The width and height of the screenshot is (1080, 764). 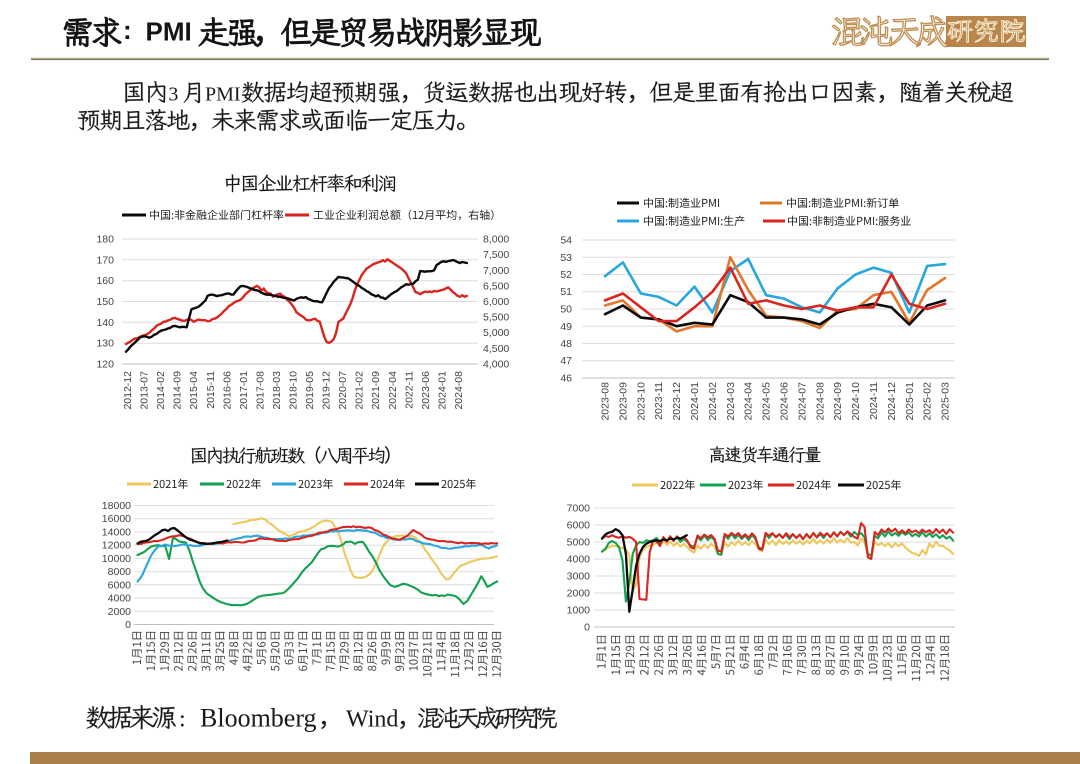 I want to click on svg-text: 8000, so click(x=120, y=572).